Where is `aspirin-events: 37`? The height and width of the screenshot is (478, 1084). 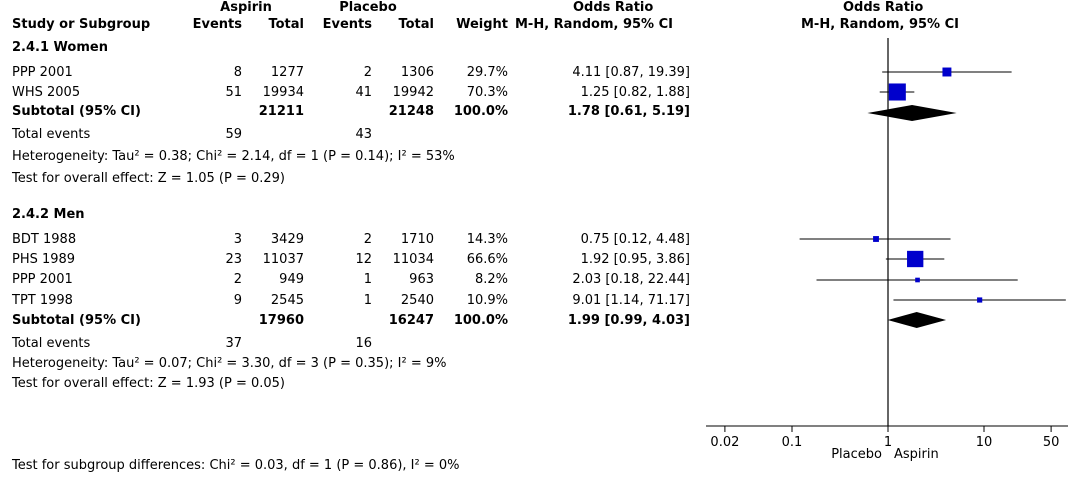 aspirin-events: 37 is located at coordinates (233, 343).